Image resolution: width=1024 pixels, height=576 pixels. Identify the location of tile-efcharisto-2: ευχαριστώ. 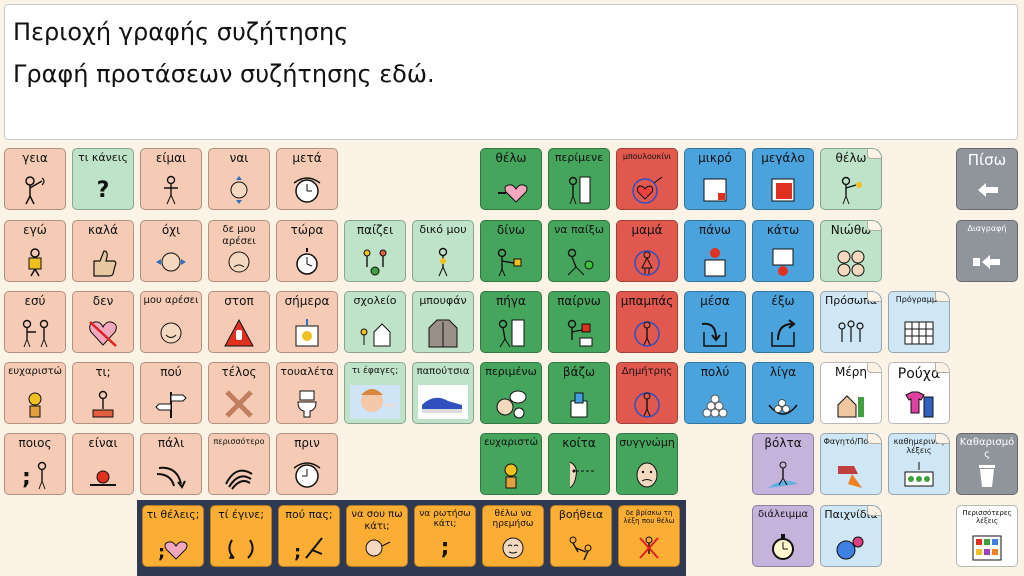
(511, 464).